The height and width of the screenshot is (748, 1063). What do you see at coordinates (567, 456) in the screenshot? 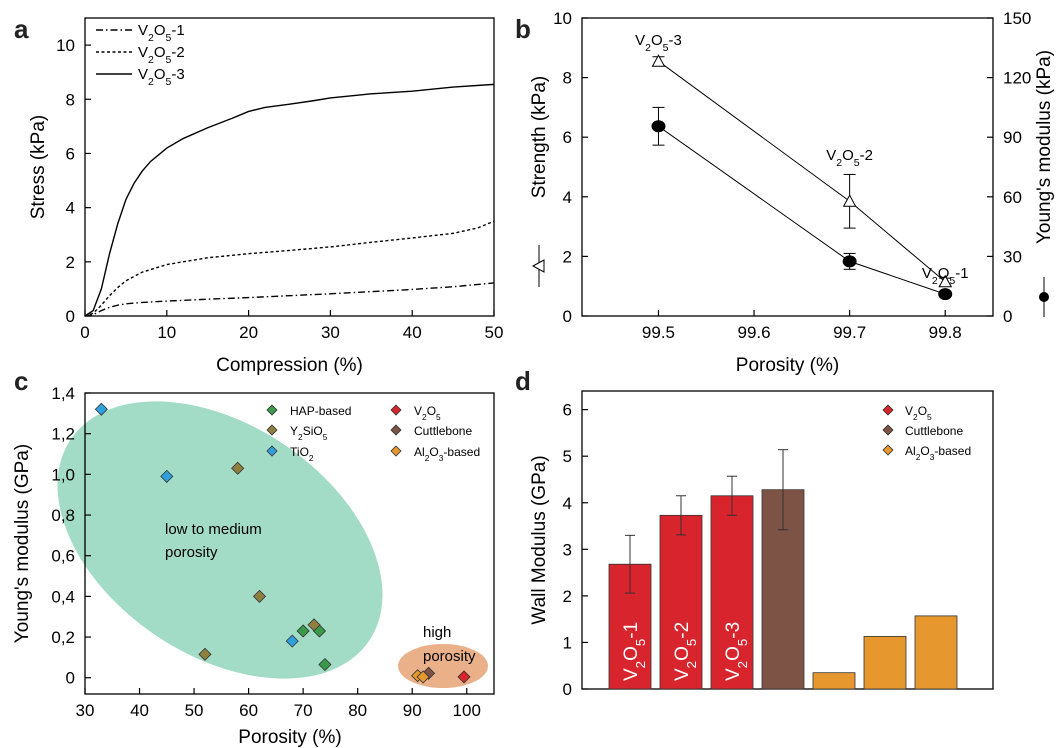
I see `y-tick-label-d: 5` at bounding box center [567, 456].